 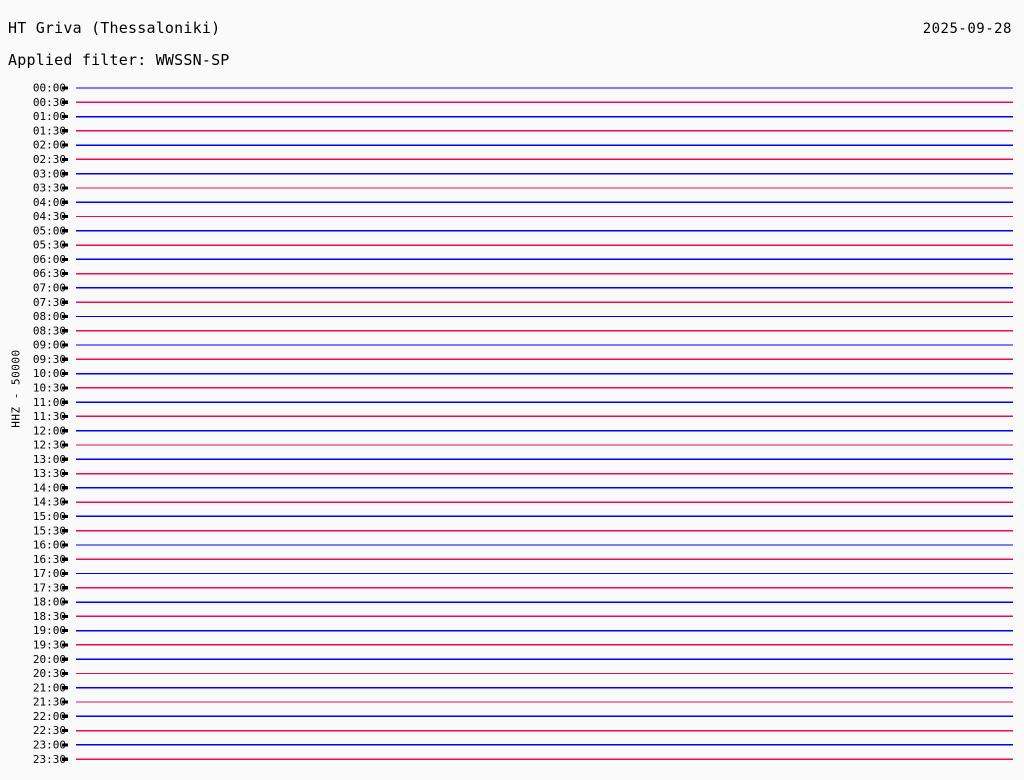 What do you see at coordinates (49, 216) in the screenshot?
I see `time-axis-label: 04:30` at bounding box center [49, 216].